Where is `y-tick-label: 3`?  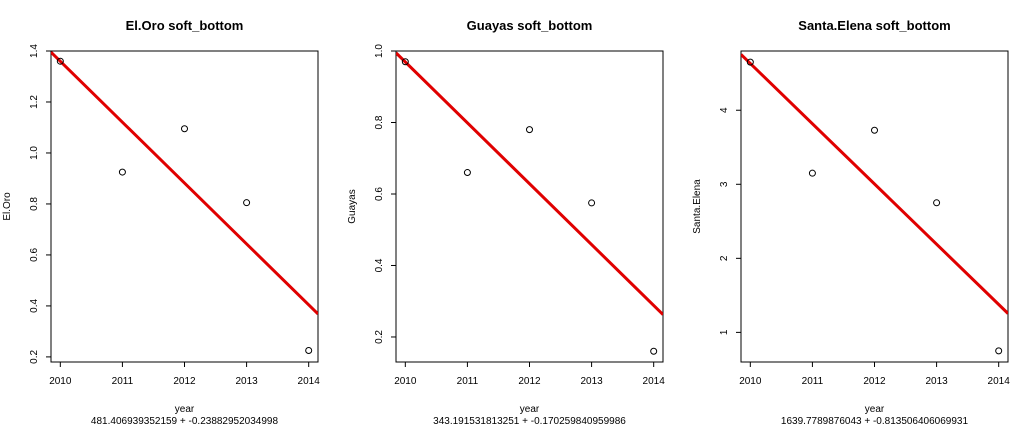
y-tick-label: 3 is located at coordinates (724, 184).